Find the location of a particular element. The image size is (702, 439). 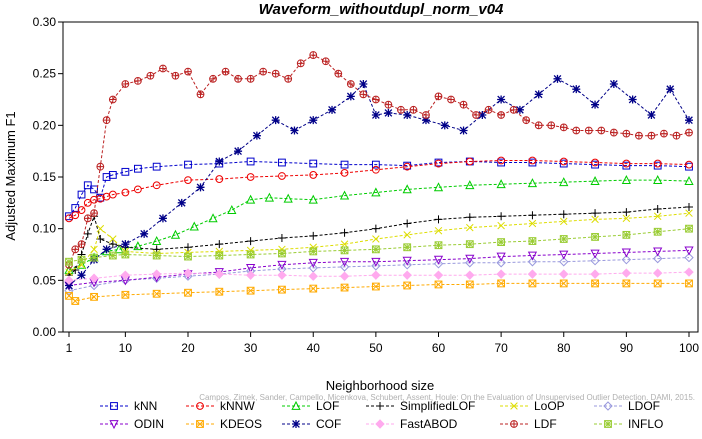

legend-label: FastABOD is located at coordinates (429, 424).